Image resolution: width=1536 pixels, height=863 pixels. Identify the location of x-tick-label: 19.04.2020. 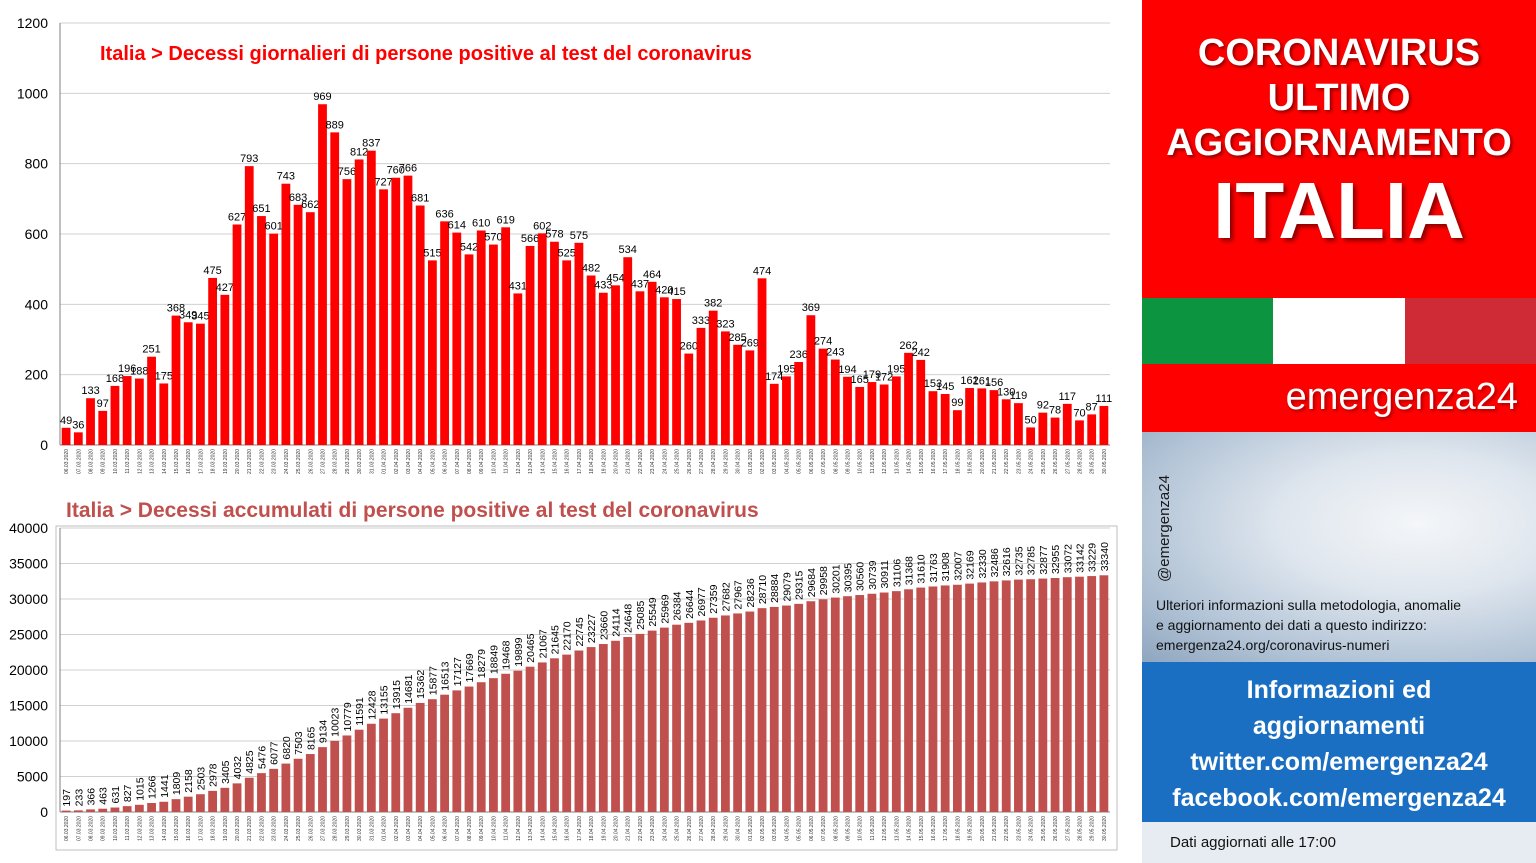
(604, 461).